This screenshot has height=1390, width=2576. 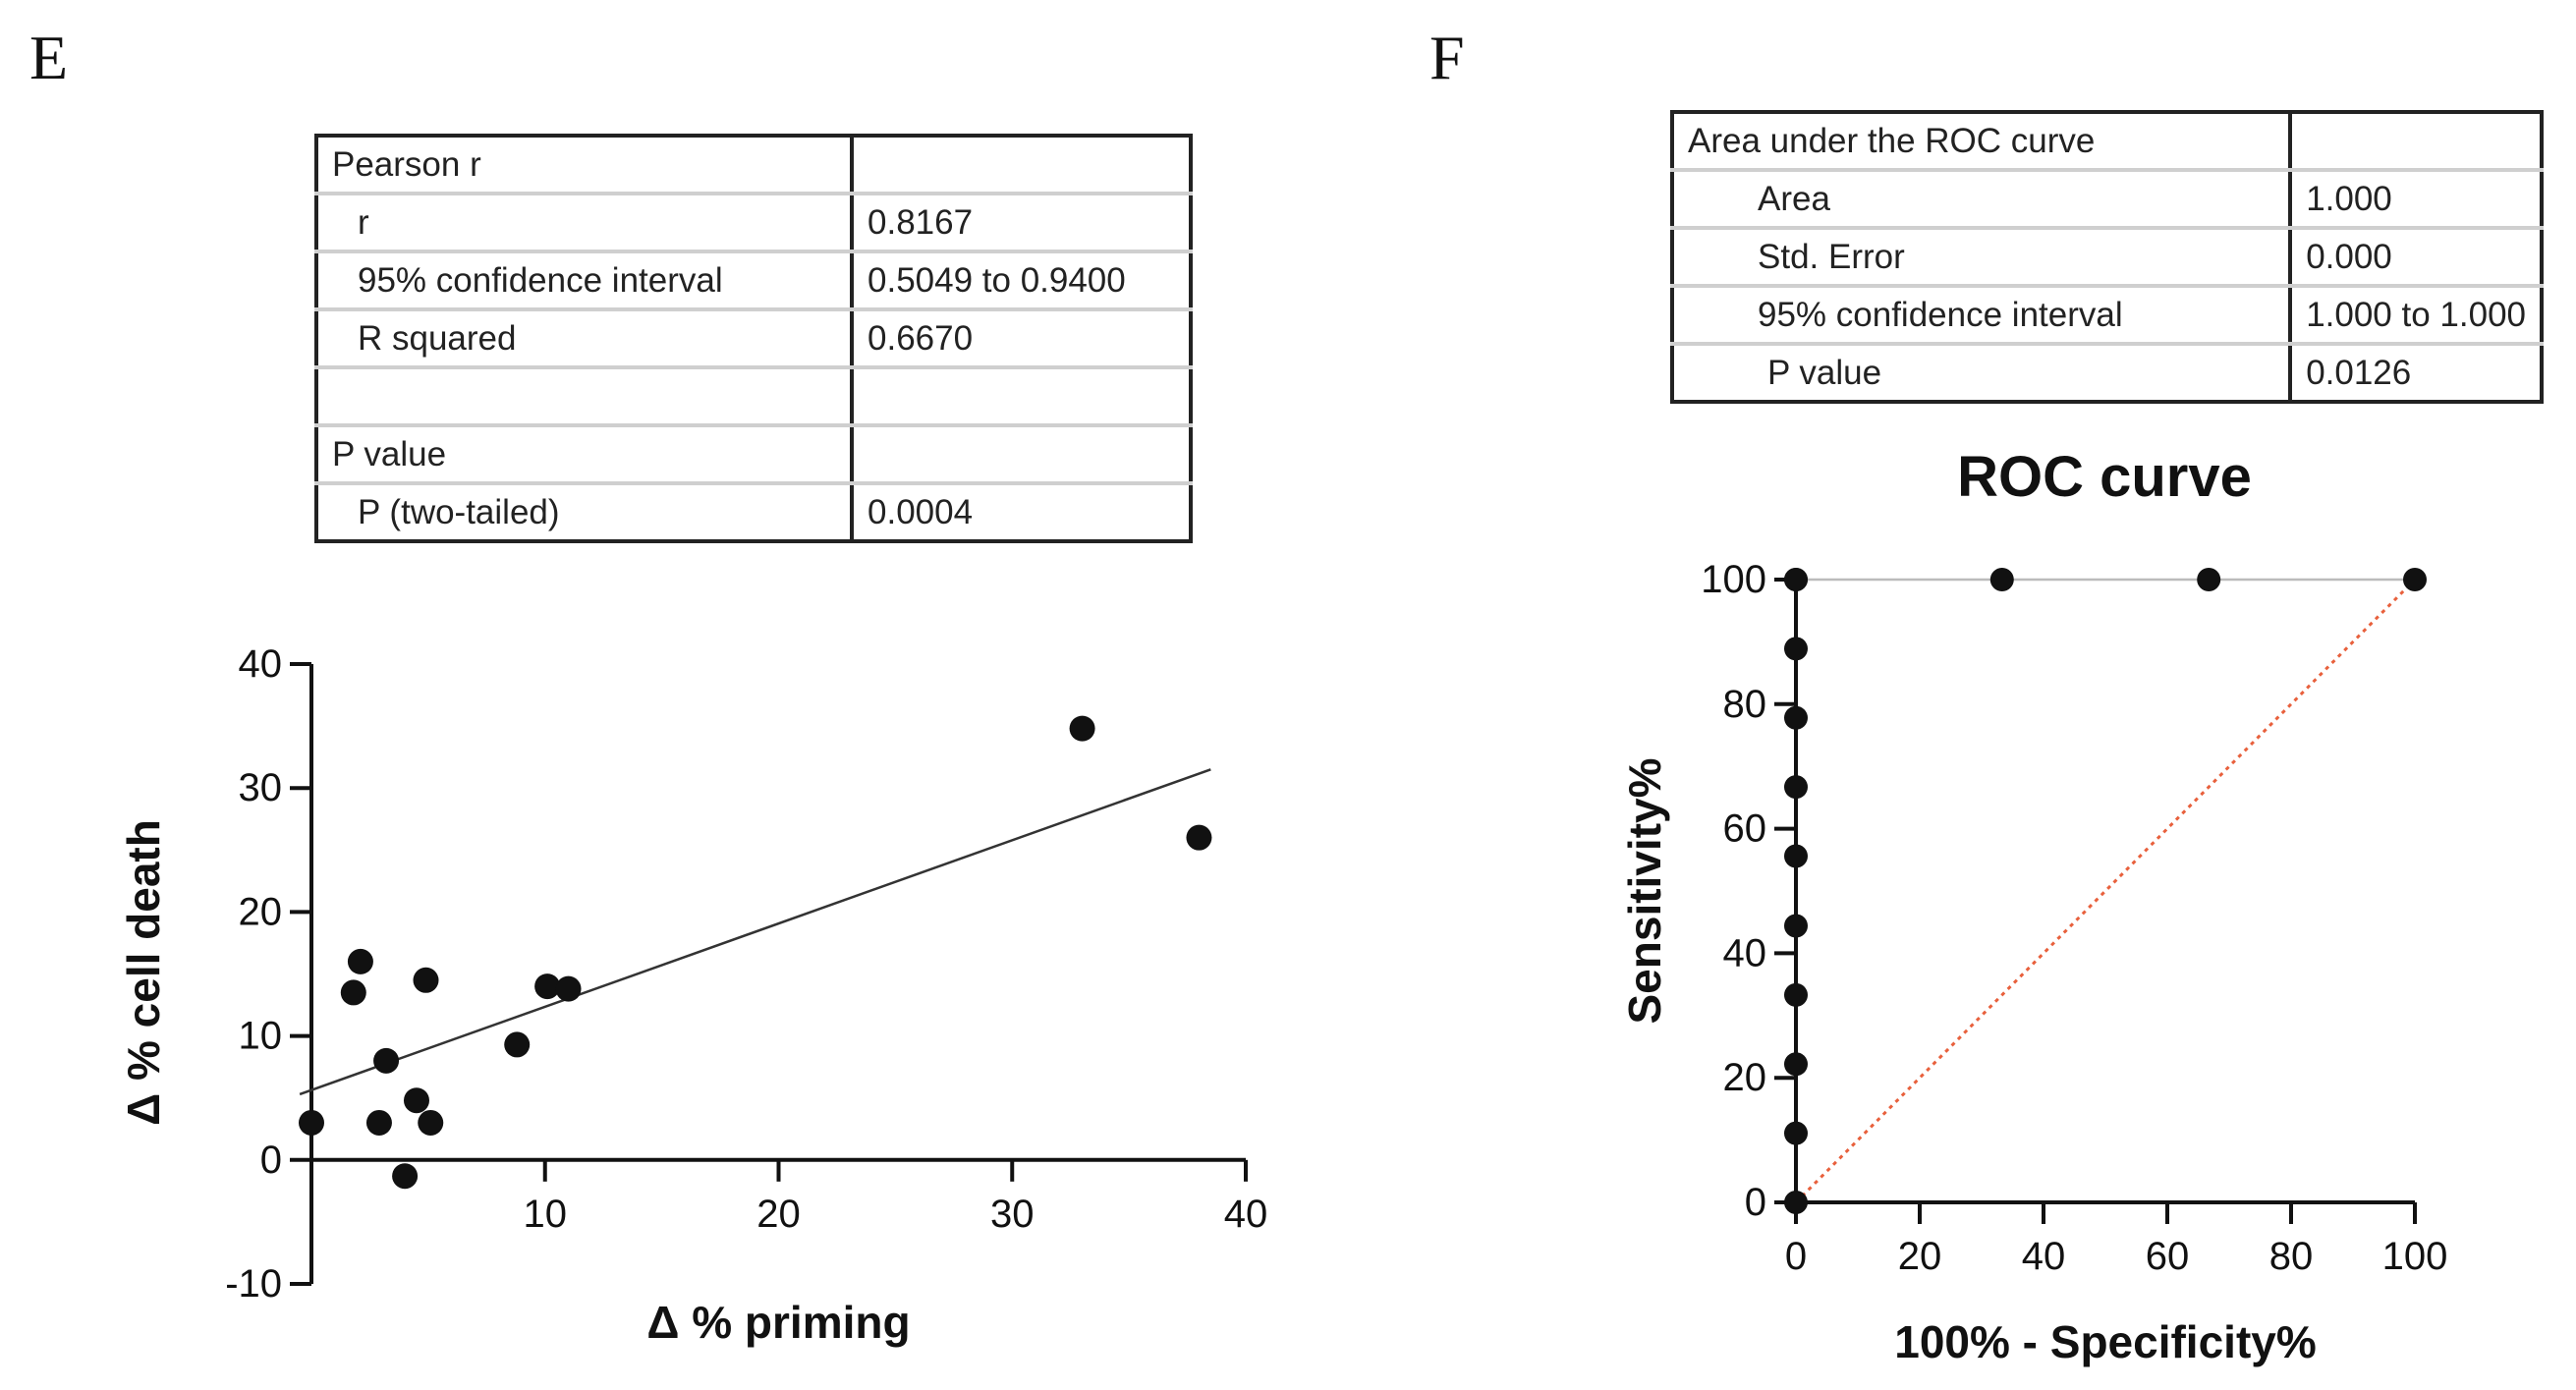 What do you see at coordinates (2416, 316) in the screenshot?
I see `table-cell-value: 1.000 to 1.000` at bounding box center [2416, 316].